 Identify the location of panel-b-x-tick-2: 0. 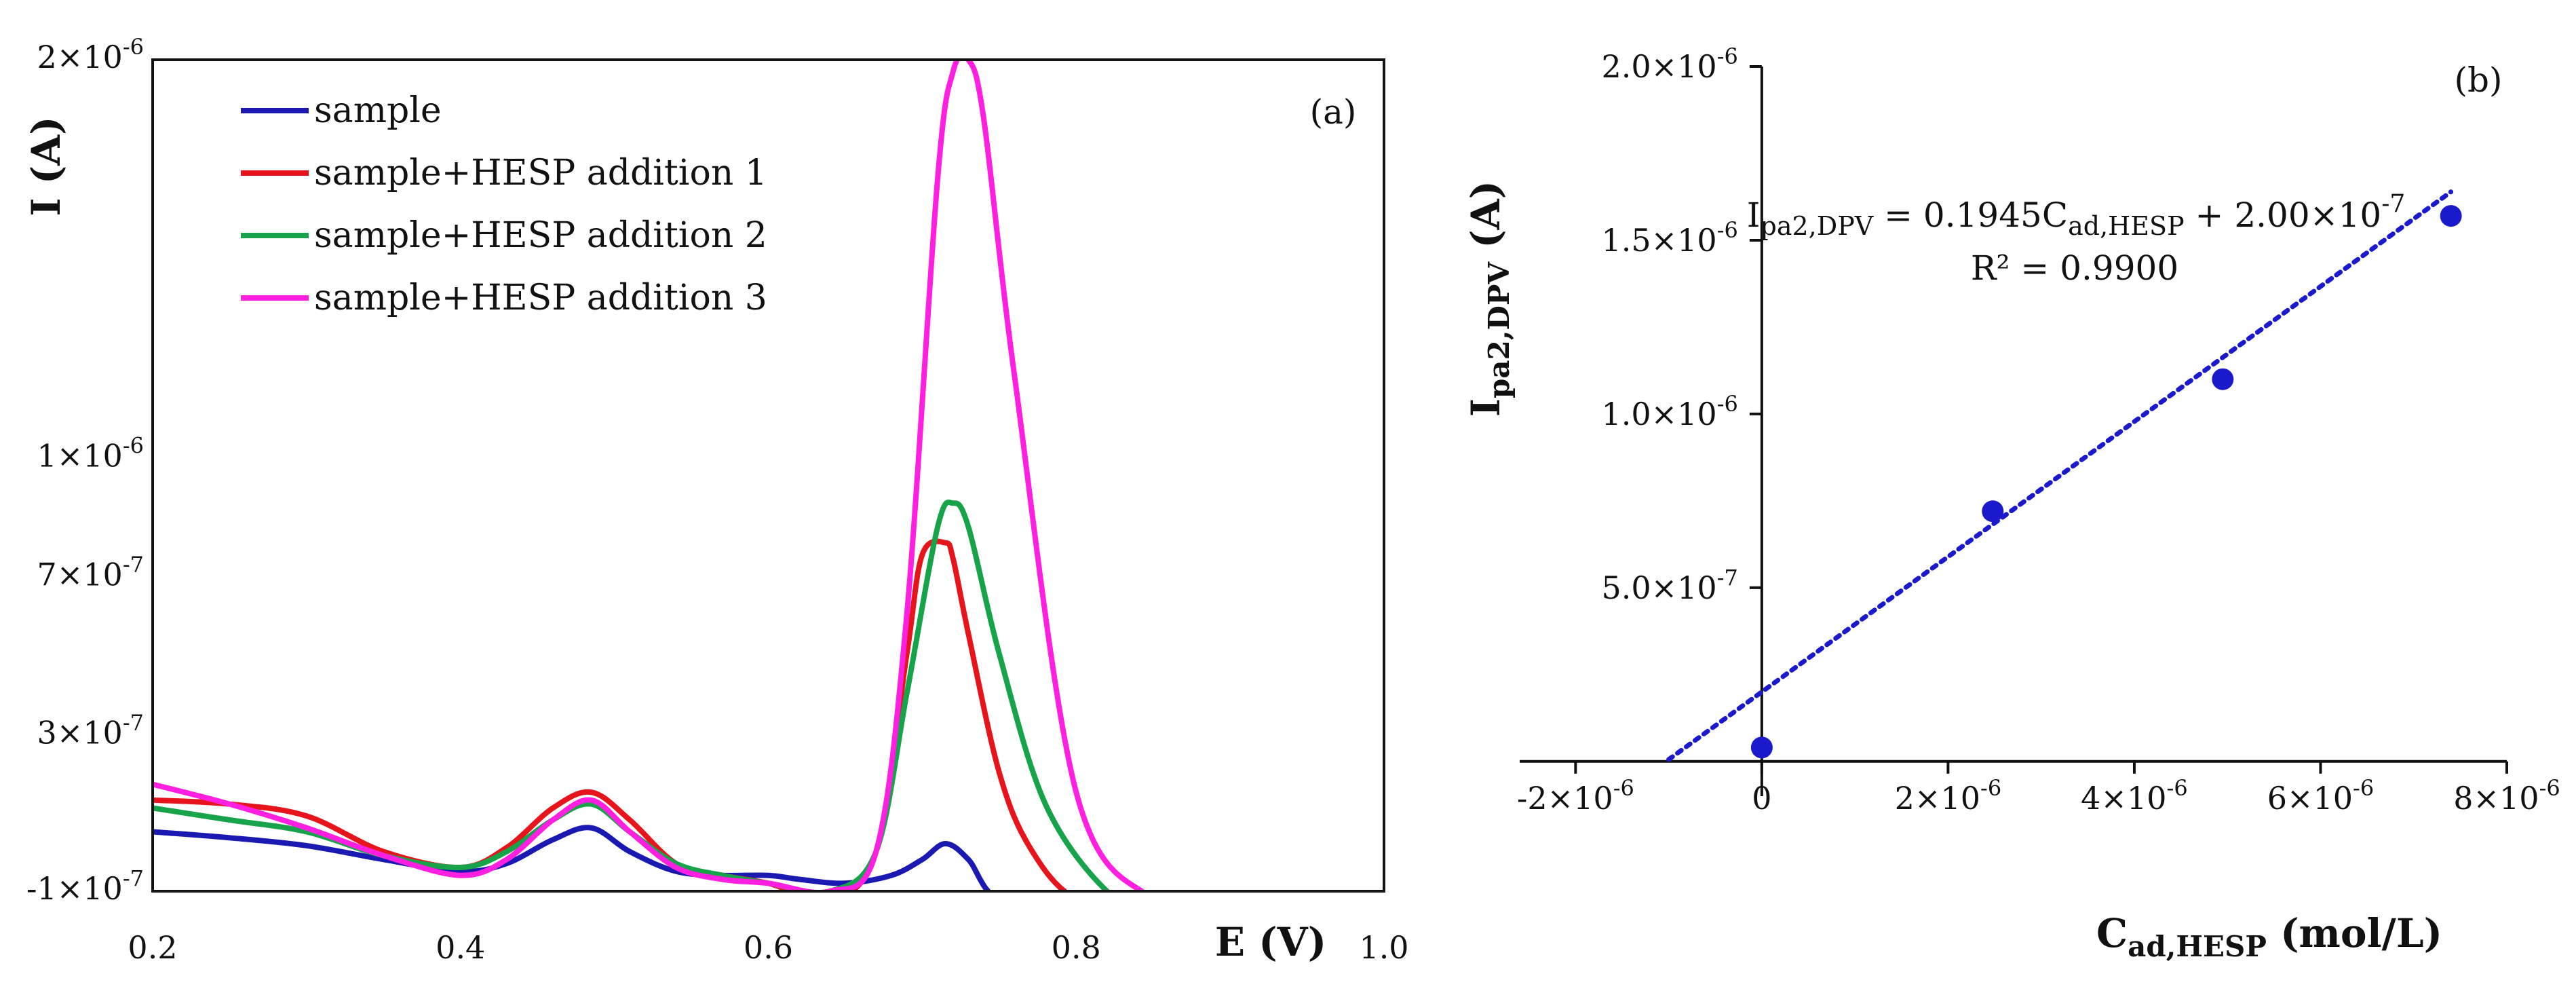
(1762, 798).